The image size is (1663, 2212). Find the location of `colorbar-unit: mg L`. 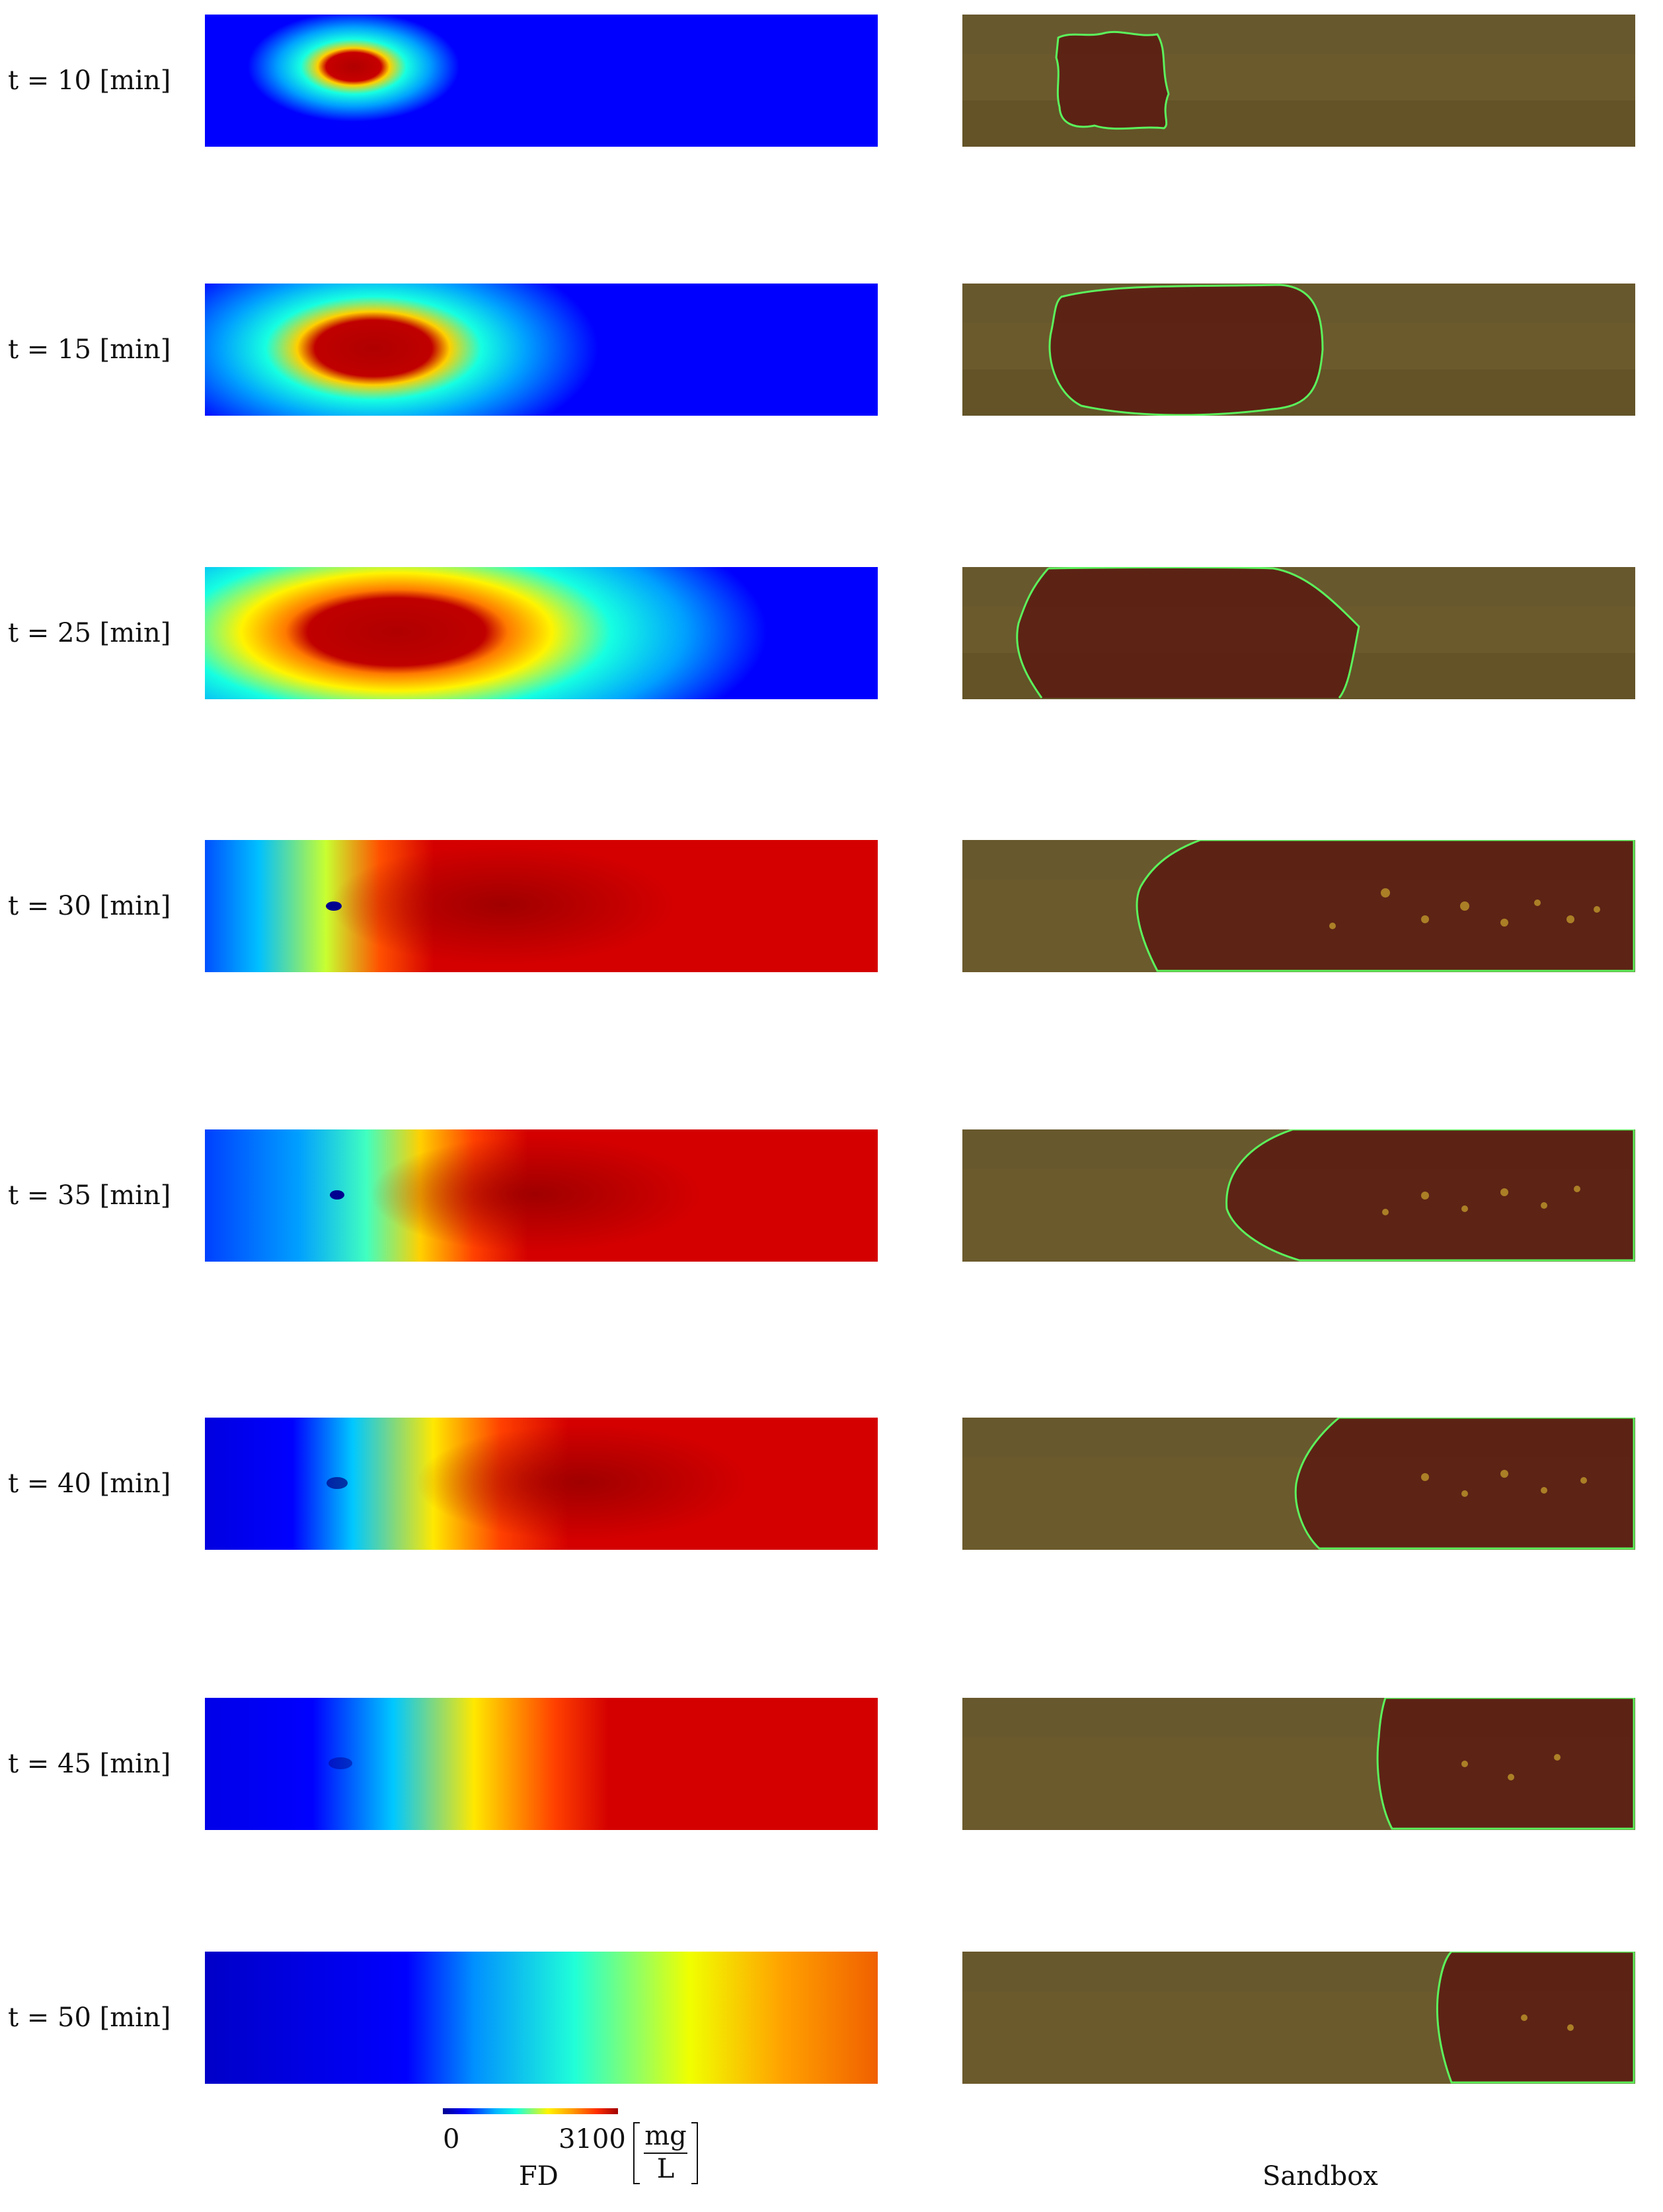

colorbar-unit: mg L is located at coordinates (665, 2152).